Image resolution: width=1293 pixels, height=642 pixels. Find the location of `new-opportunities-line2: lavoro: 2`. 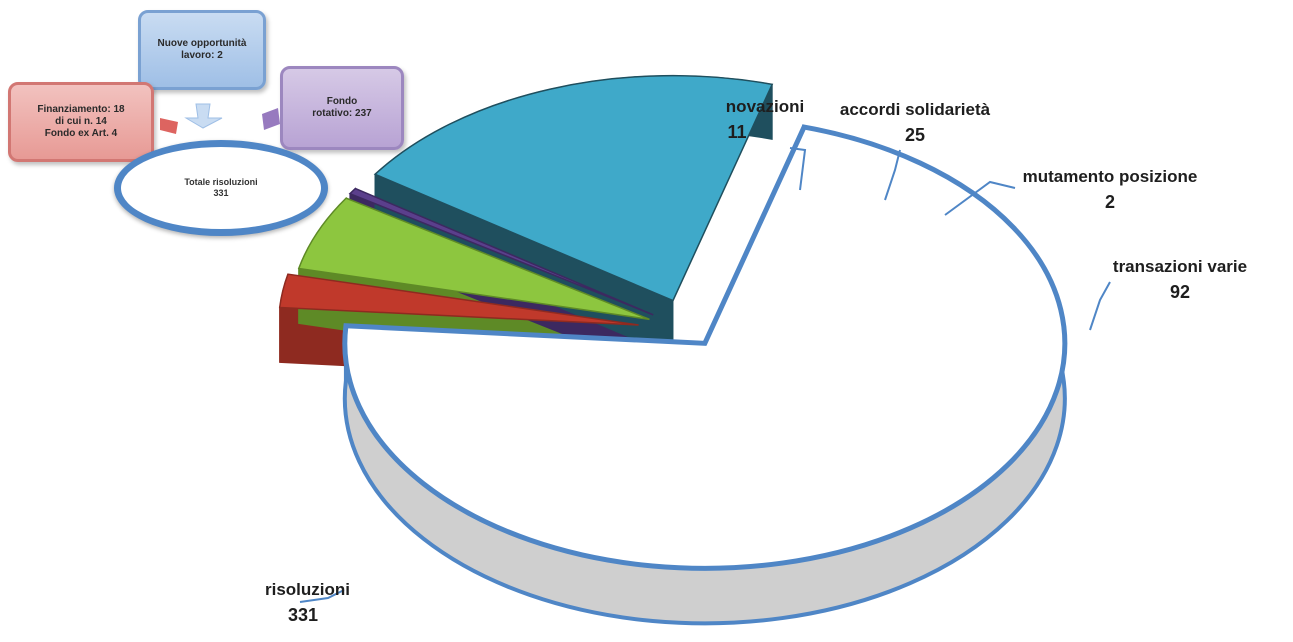

new-opportunities-line2: lavoro: 2 is located at coordinates (202, 55).